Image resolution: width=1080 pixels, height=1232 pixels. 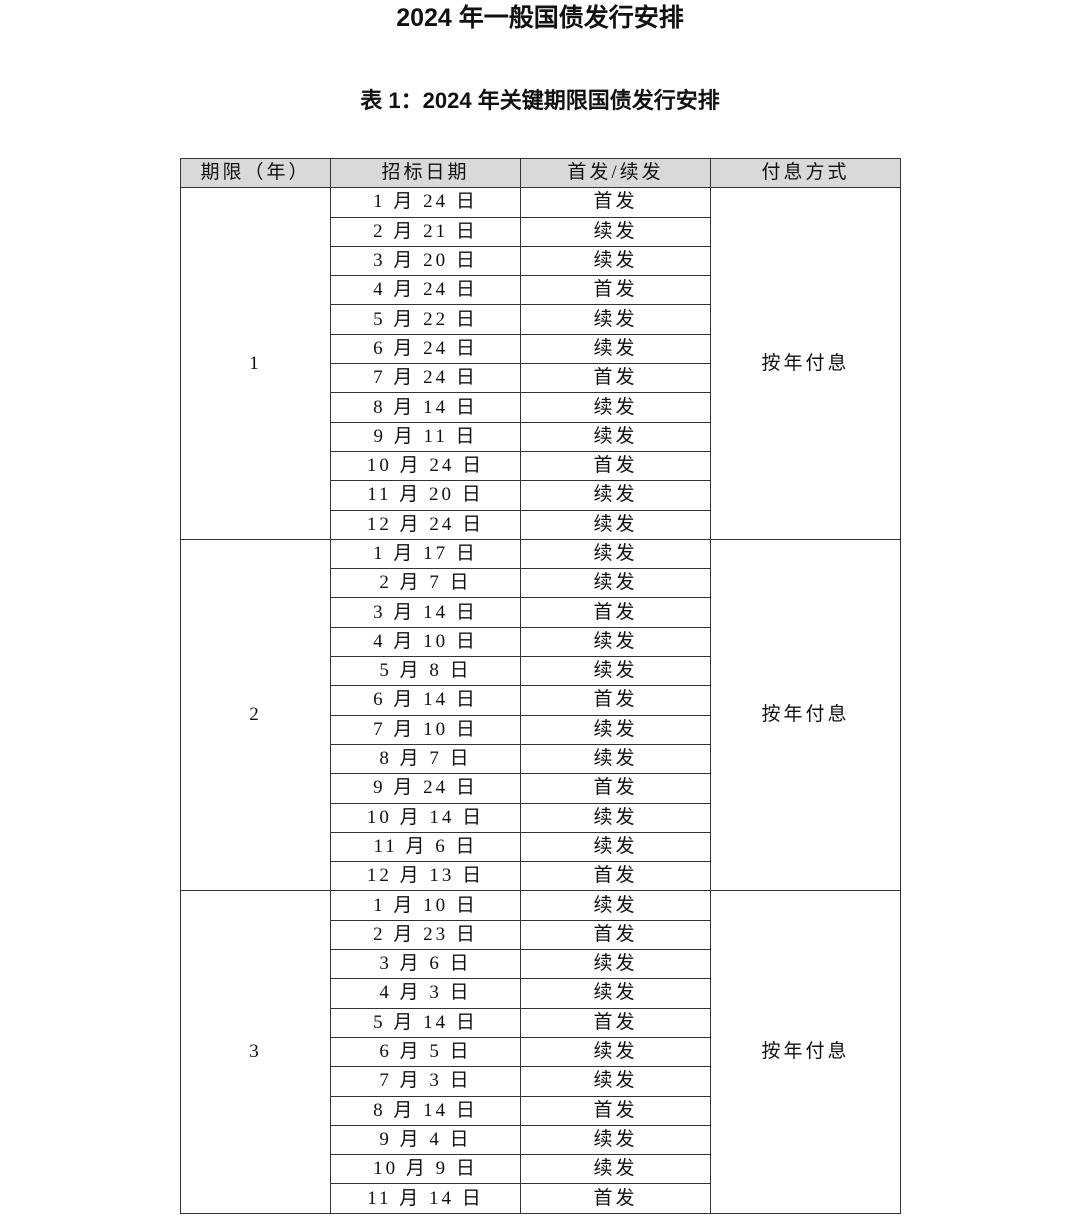 I want to click on term-cell: 2, so click(x=255, y=715).